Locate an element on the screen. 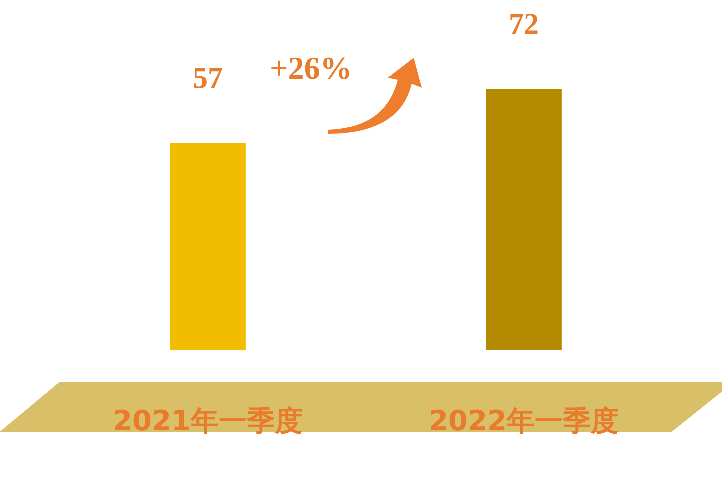 This screenshot has width=722, height=490. data-label: 72 is located at coordinates (524, 24).